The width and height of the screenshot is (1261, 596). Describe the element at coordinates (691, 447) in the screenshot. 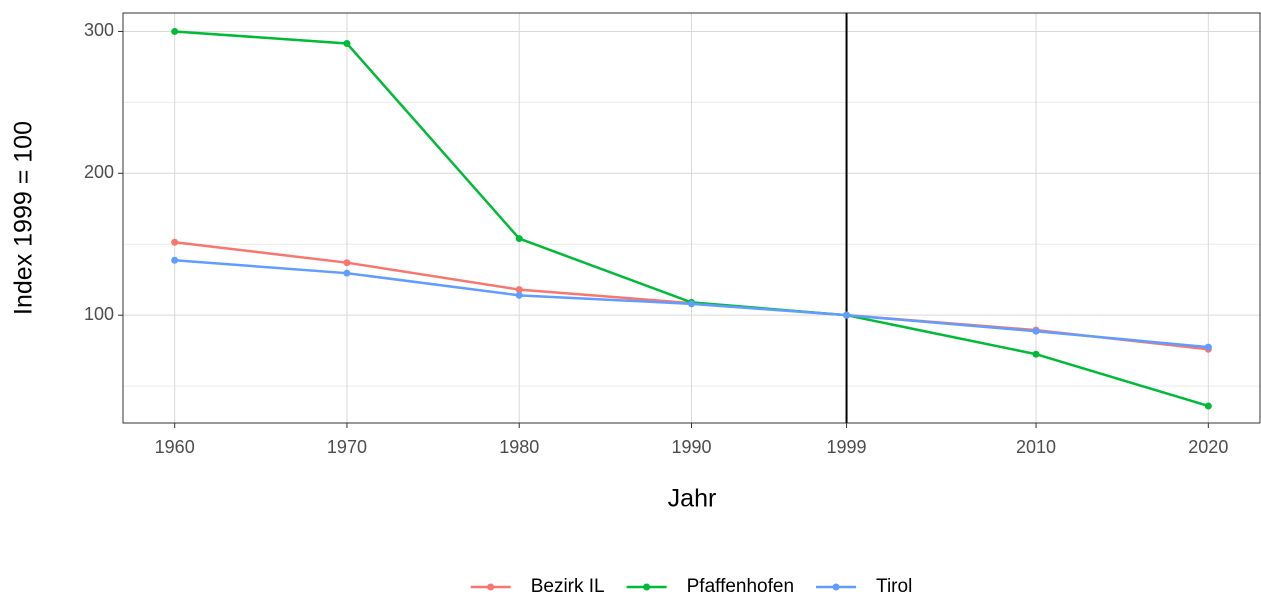

I see `x-tick-label: 1990` at that location.